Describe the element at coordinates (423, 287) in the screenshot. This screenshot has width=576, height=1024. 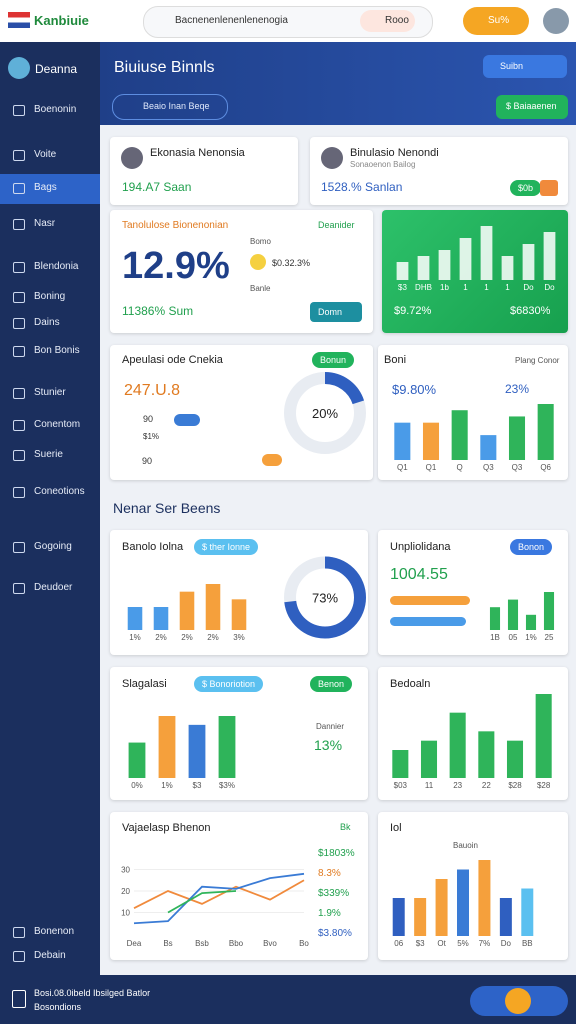
I see `bar-label: DHB` at that location.